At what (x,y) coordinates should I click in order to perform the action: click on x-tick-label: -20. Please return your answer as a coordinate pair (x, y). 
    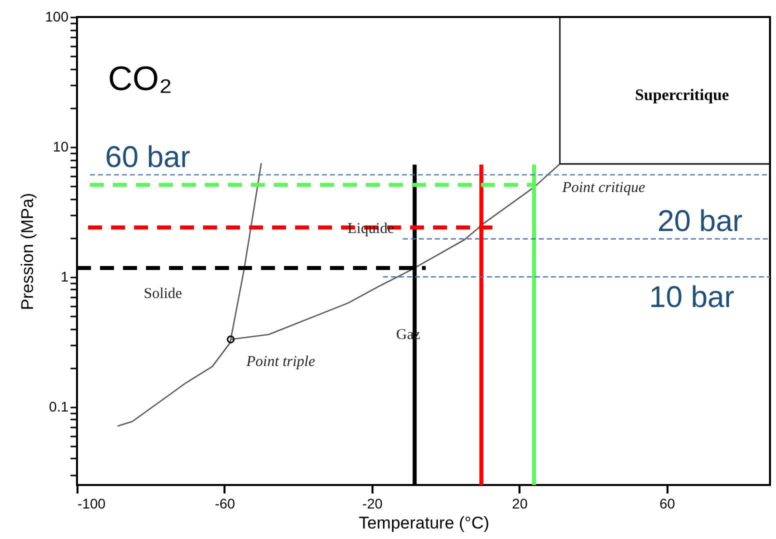
    Looking at the image, I should click on (372, 504).